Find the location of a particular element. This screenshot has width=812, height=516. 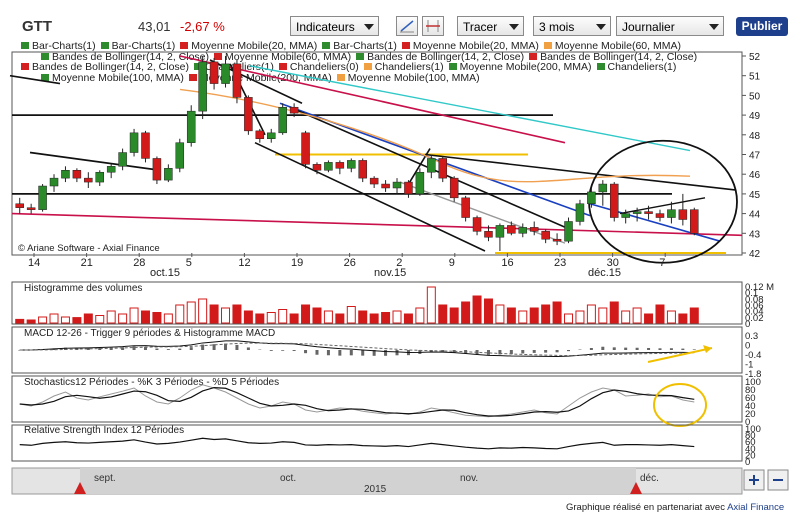

rsi-panel-frame is located at coordinates (377, 443).